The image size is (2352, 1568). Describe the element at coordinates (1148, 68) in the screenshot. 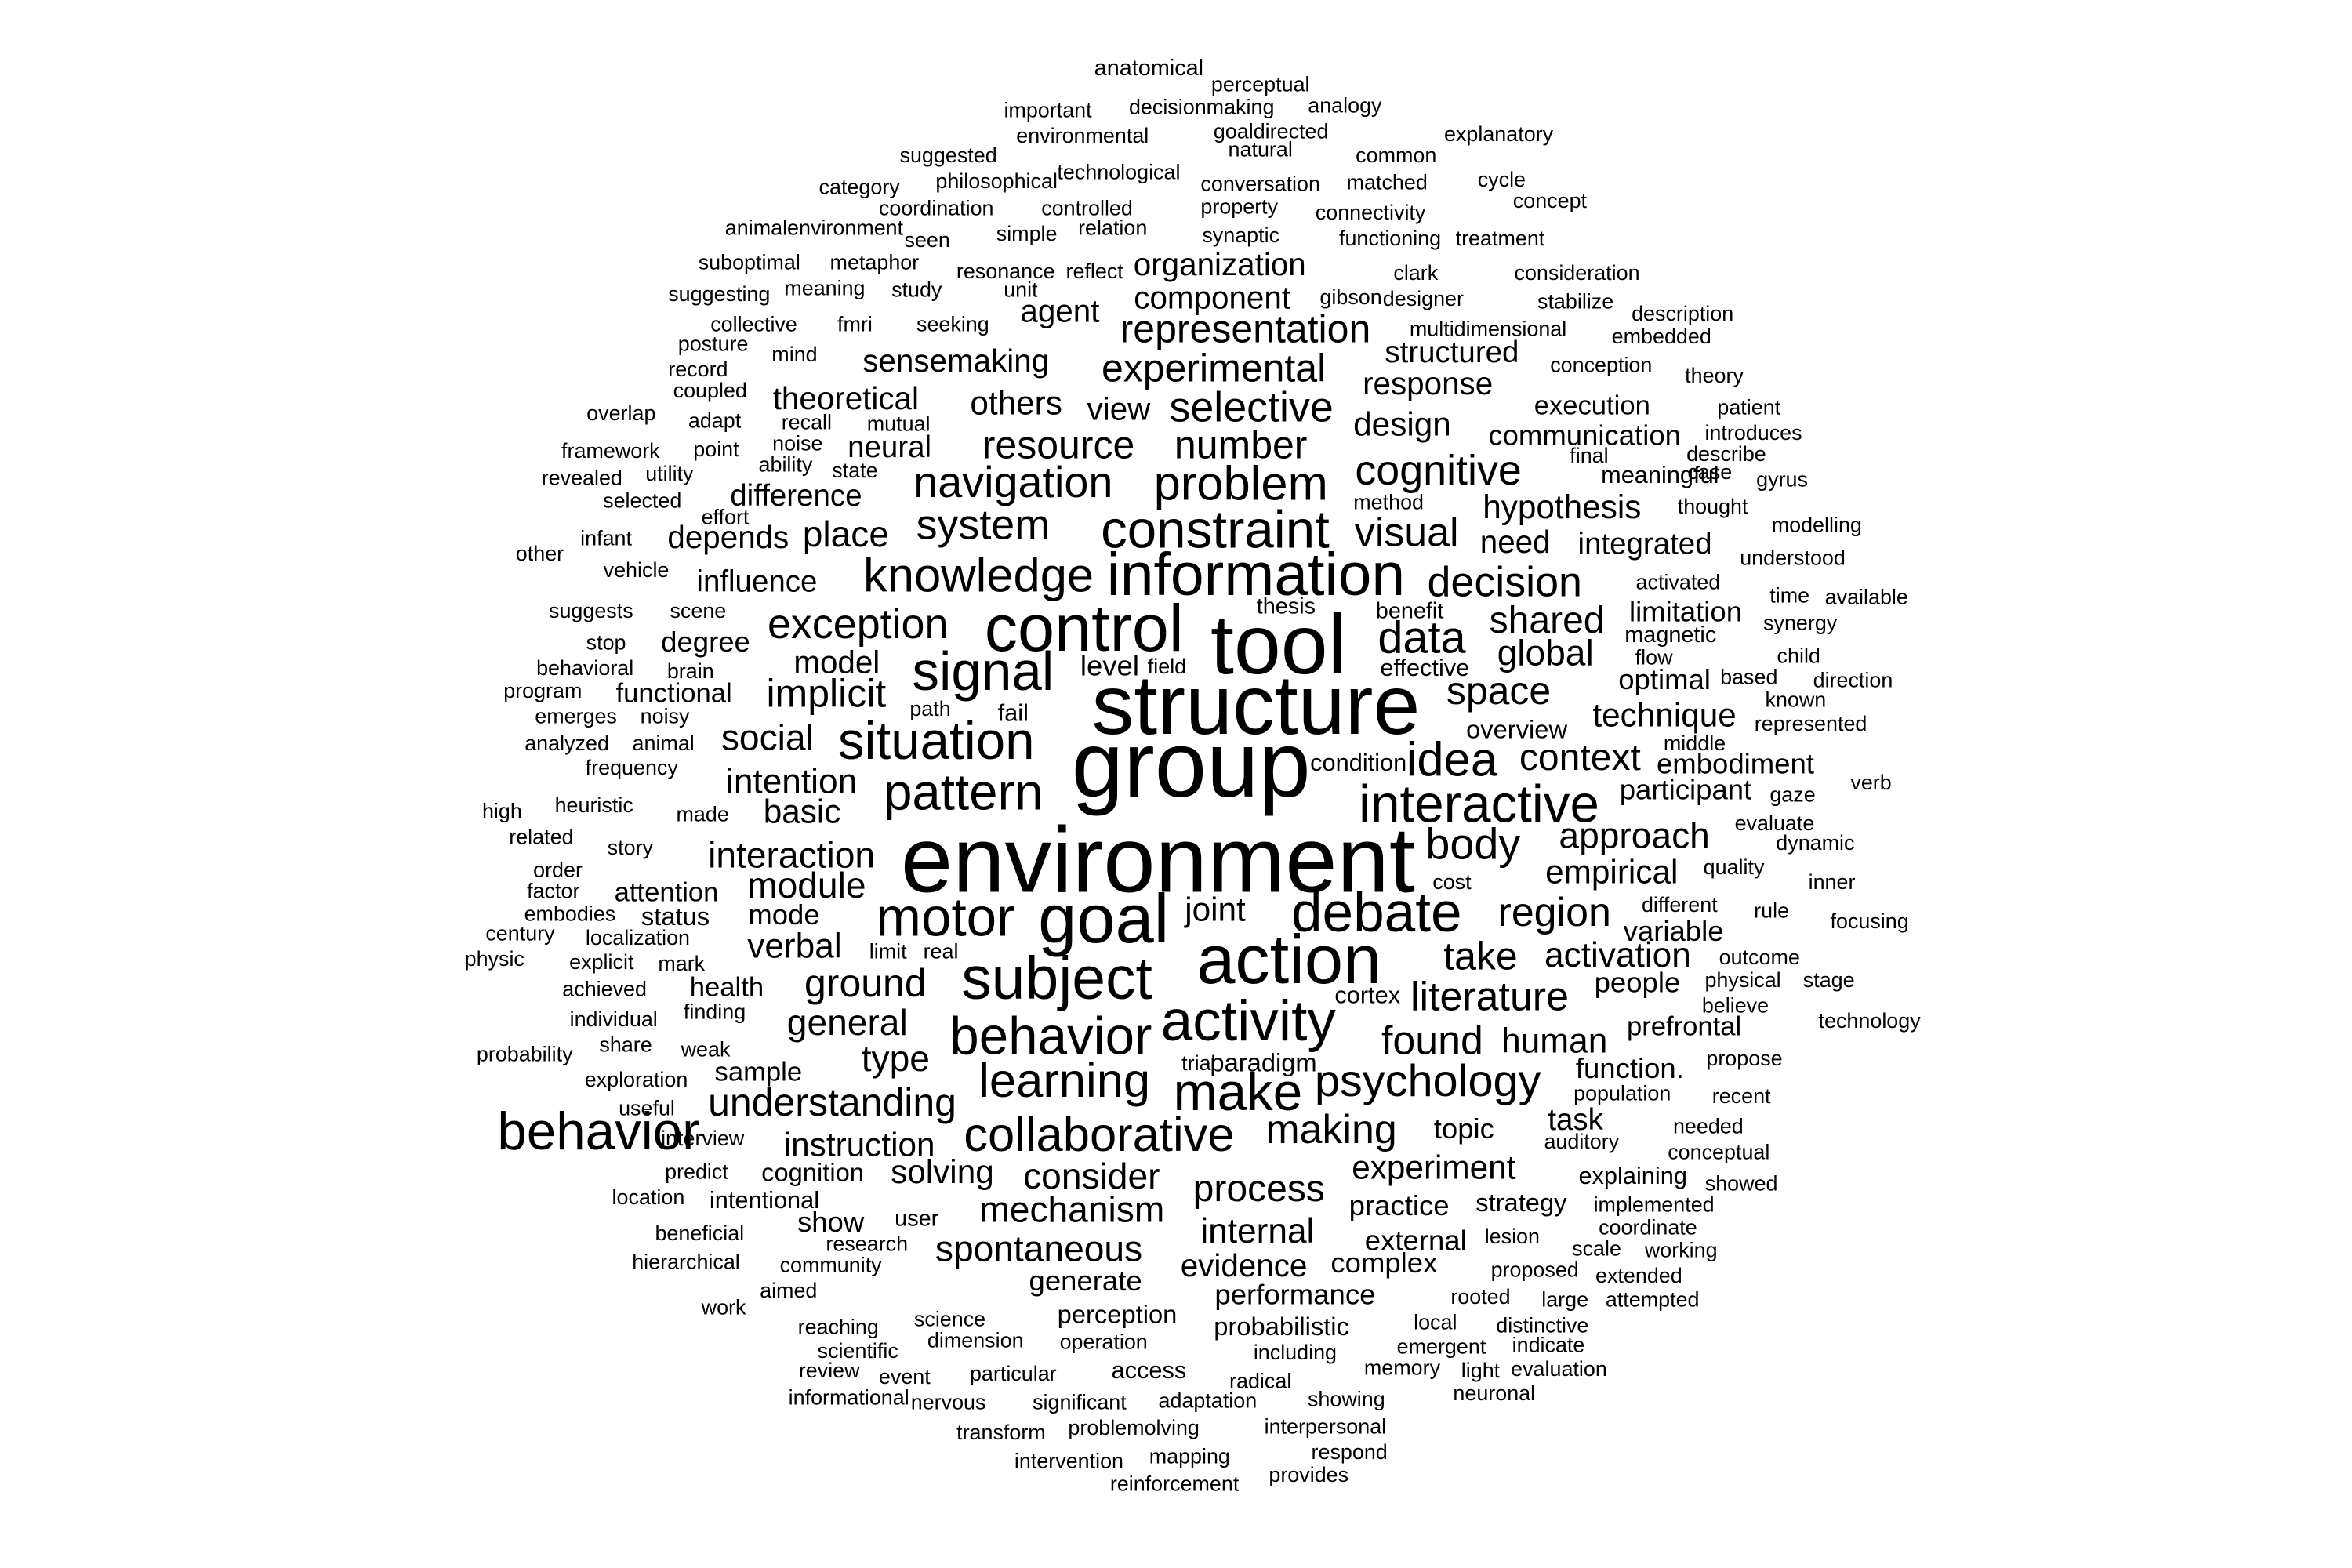

I see `cloud-word-anatomical: anatomical` at that location.